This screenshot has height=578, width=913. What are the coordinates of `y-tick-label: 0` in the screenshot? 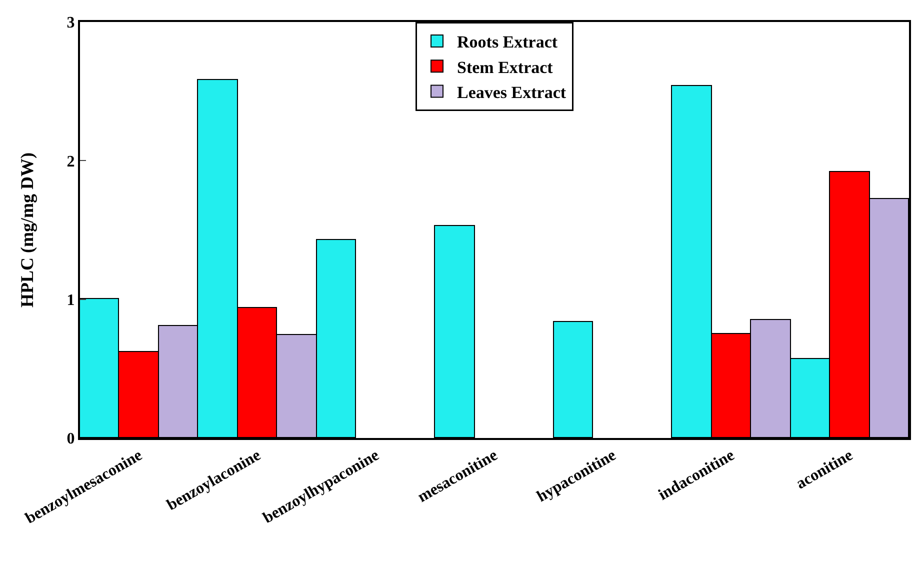 It's located at (70, 439).